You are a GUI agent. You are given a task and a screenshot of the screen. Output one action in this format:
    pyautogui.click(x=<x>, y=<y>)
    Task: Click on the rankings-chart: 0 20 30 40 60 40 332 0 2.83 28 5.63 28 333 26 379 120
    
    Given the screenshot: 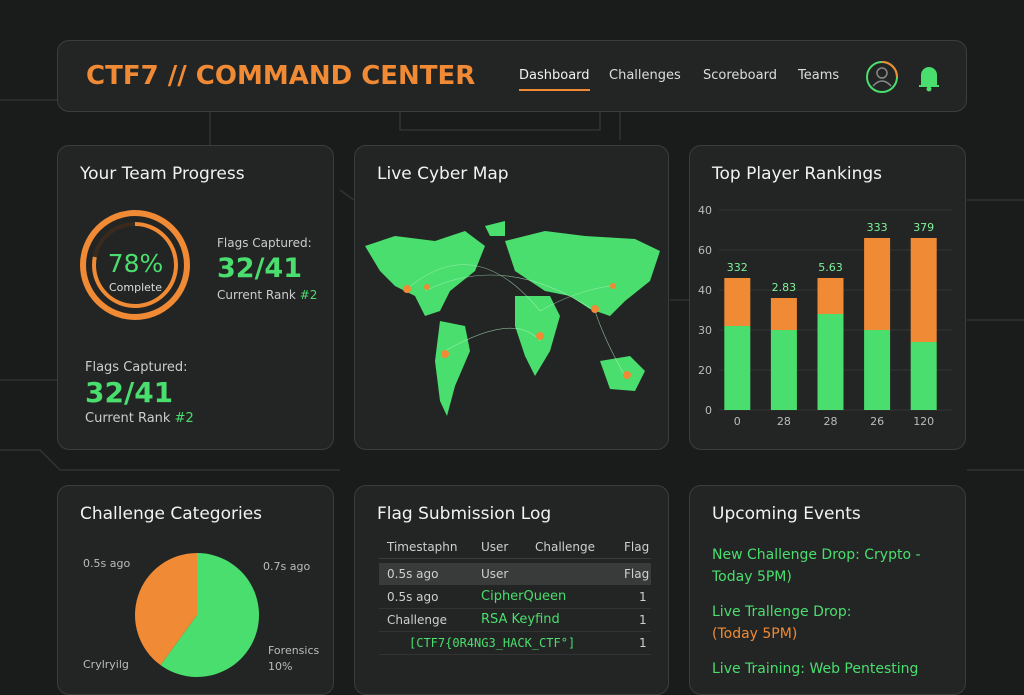 What is the action you would take?
    pyautogui.click(x=825, y=316)
    